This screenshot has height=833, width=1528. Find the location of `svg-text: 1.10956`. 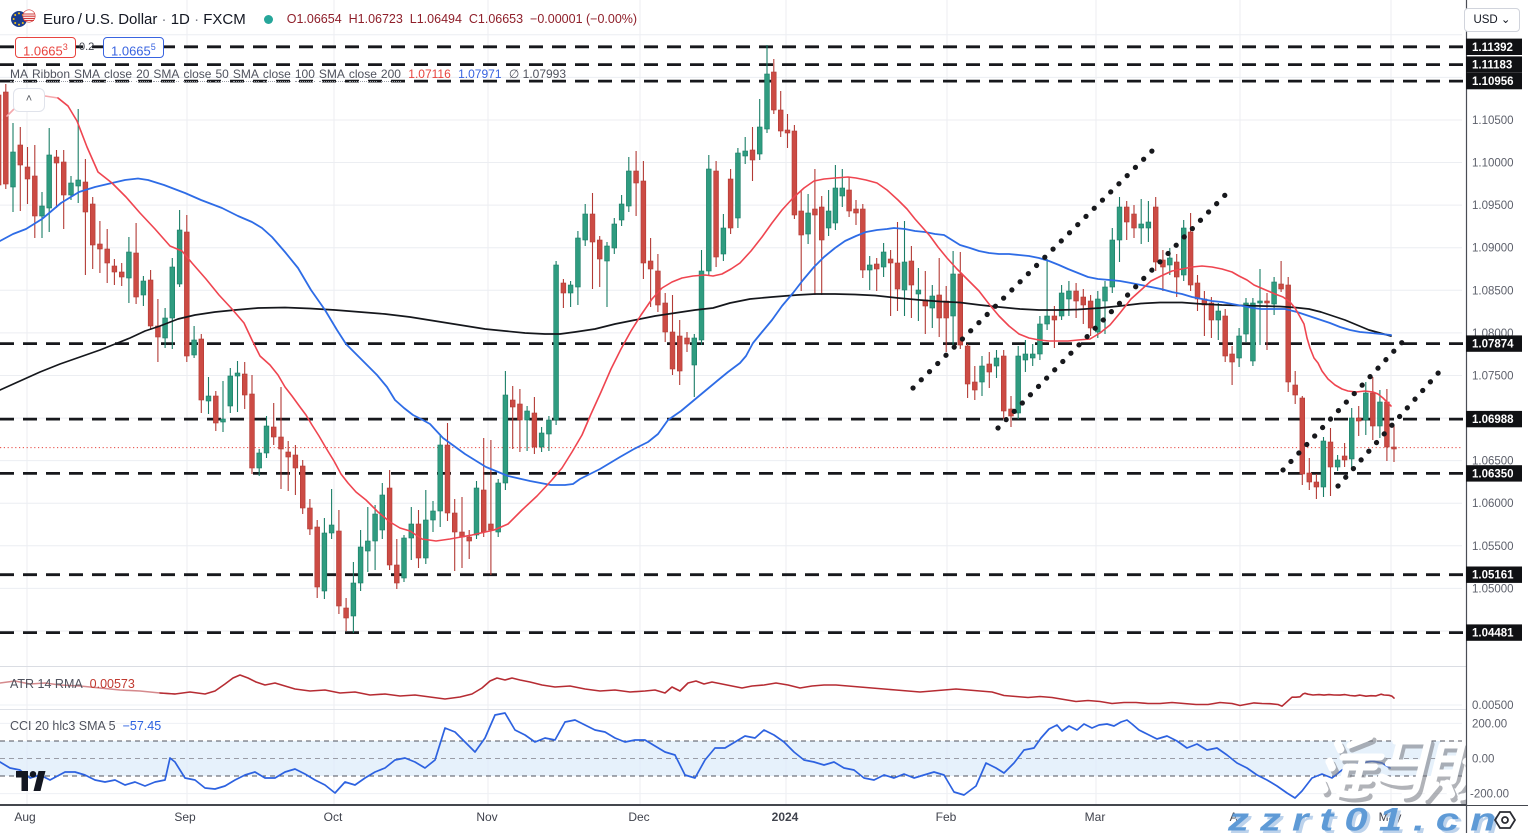

svg-text: 1.10956 is located at coordinates (1493, 82).